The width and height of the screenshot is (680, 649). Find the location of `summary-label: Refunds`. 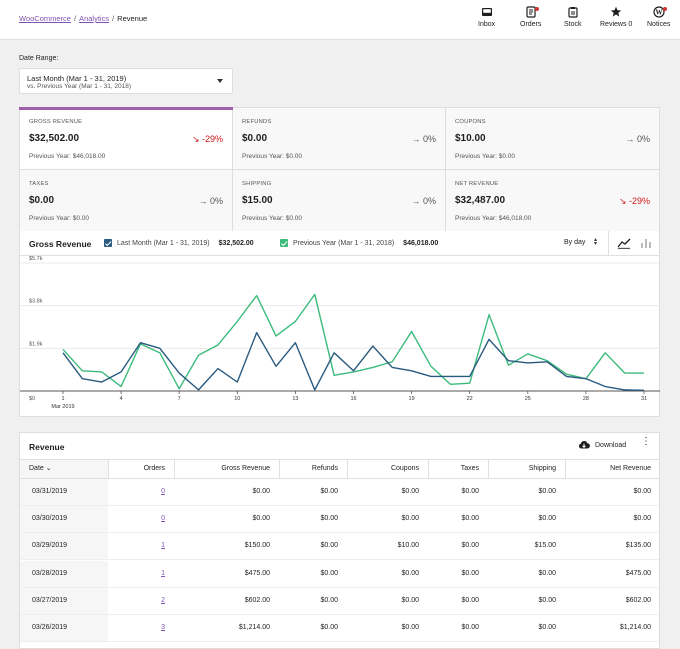

summary-label: Refunds is located at coordinates (257, 122).